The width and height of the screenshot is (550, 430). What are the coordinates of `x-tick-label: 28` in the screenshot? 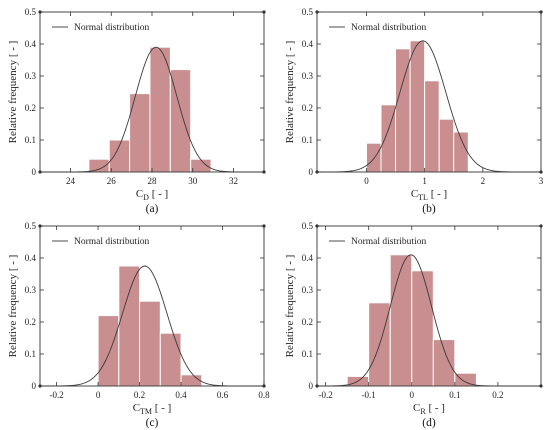 It's located at (153, 181).